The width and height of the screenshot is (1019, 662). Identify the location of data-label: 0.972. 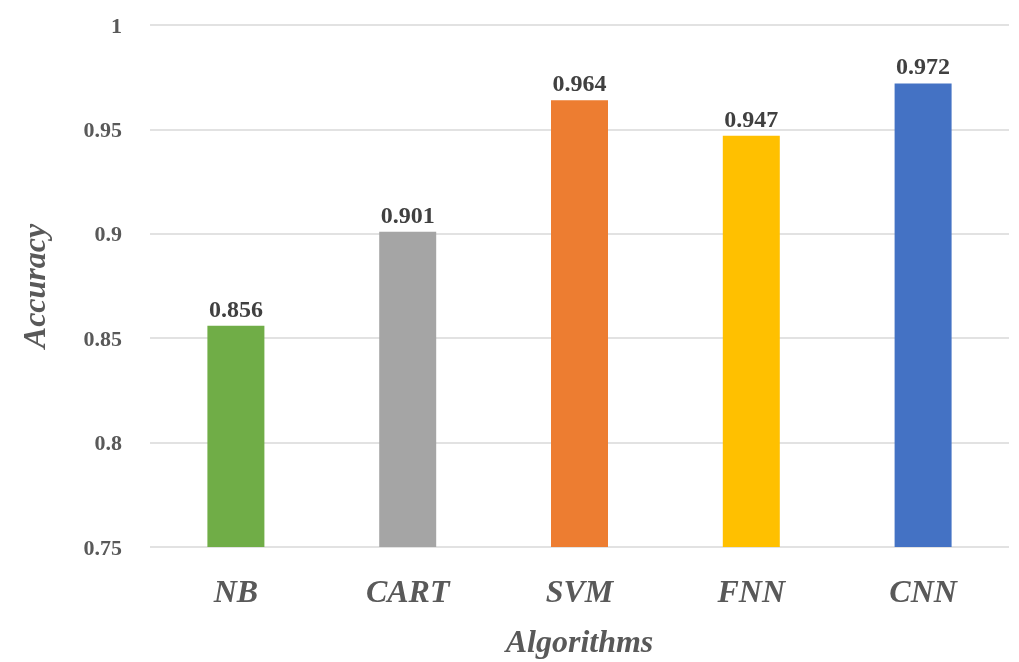
(923, 66).